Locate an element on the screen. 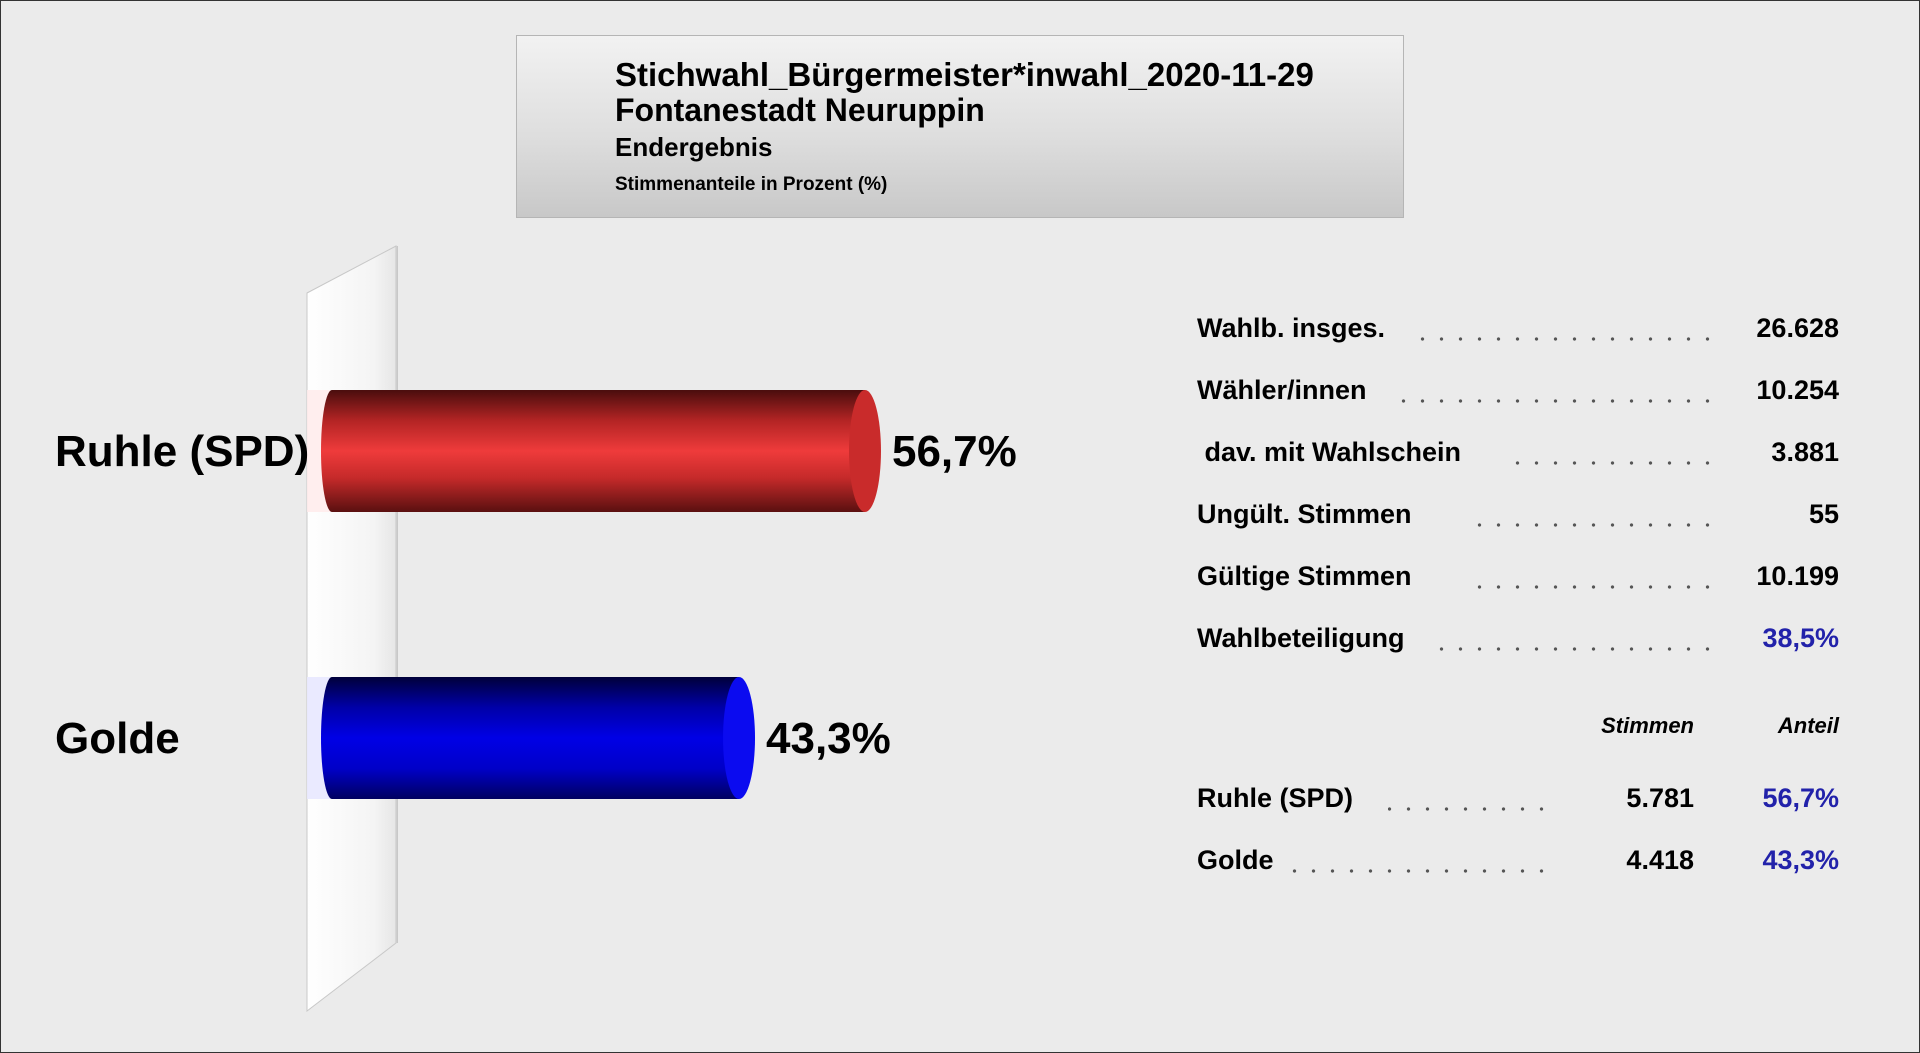 The image size is (1920, 1053). bar-golde is located at coordinates (538, 738).